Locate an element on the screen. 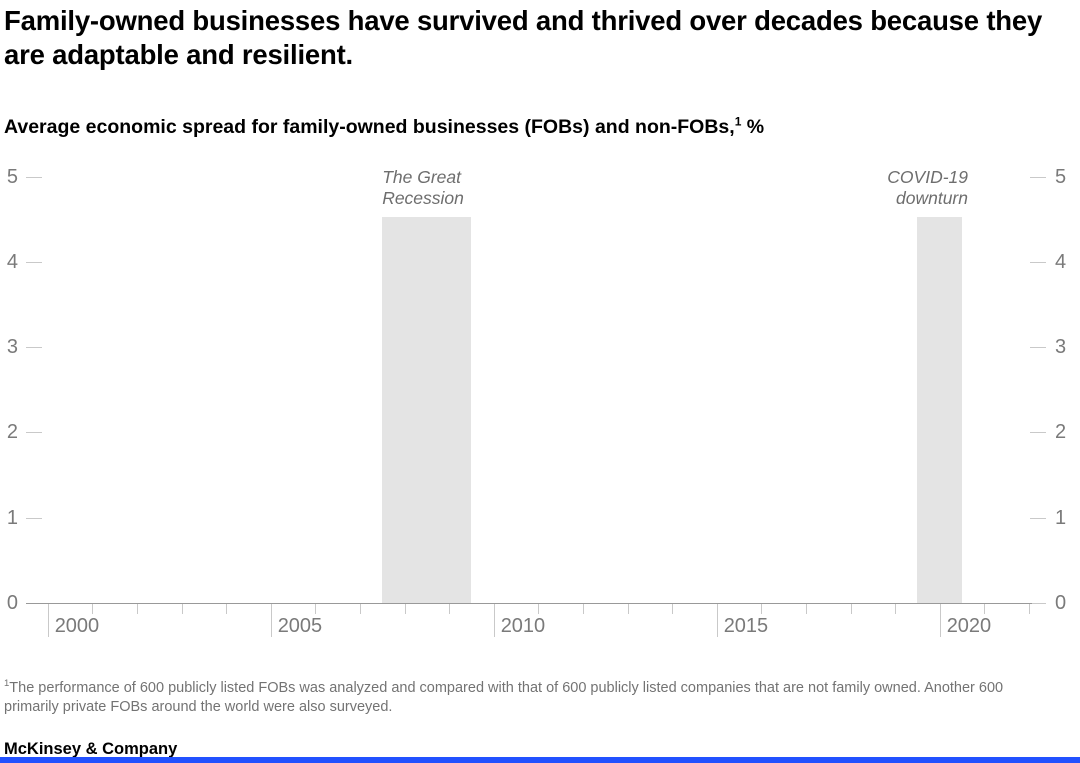 Image resolution: width=1080 pixels, height=763 pixels. x-tick-2005 is located at coordinates (271, 620).